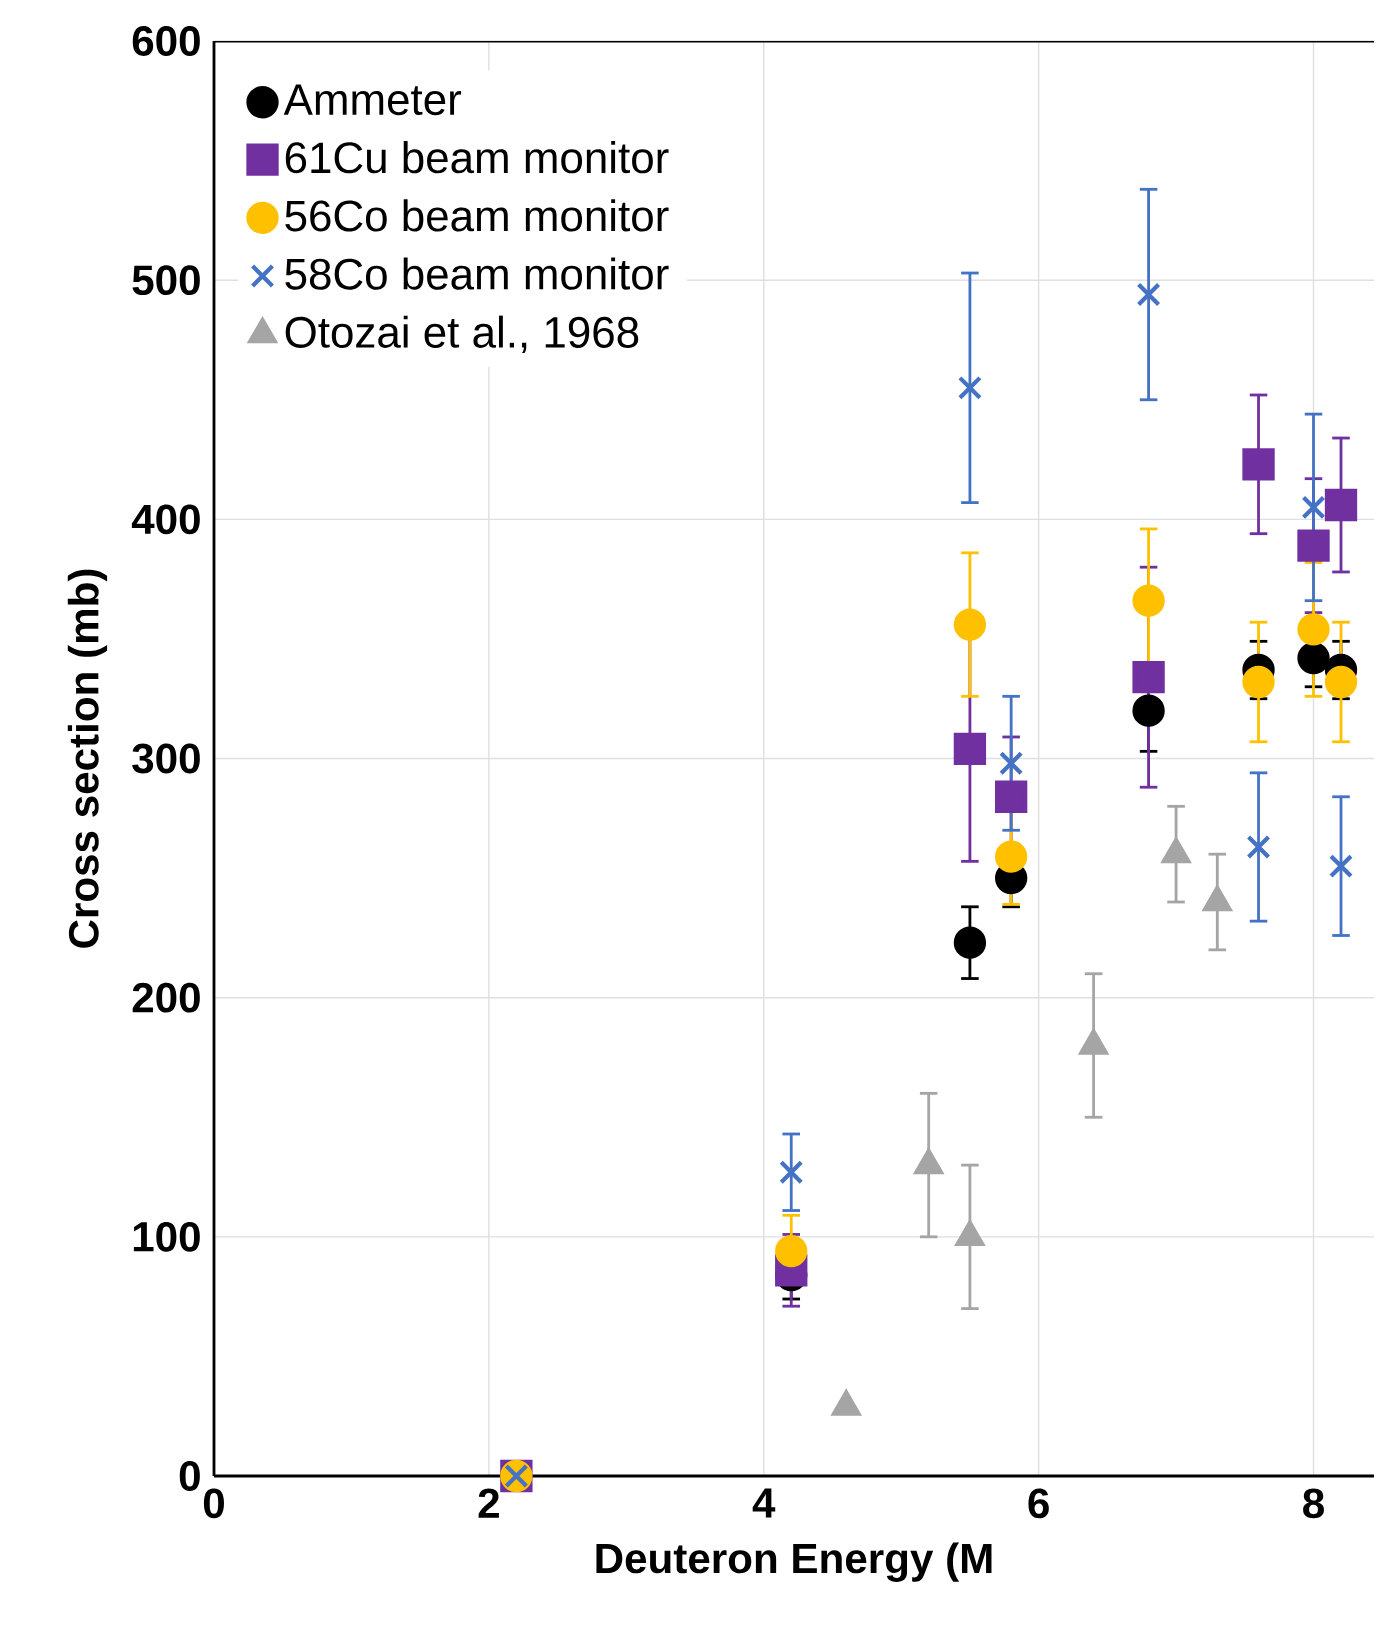 The width and height of the screenshot is (1391, 1627). I want to click on y-tick-label: 600, so click(166, 41).